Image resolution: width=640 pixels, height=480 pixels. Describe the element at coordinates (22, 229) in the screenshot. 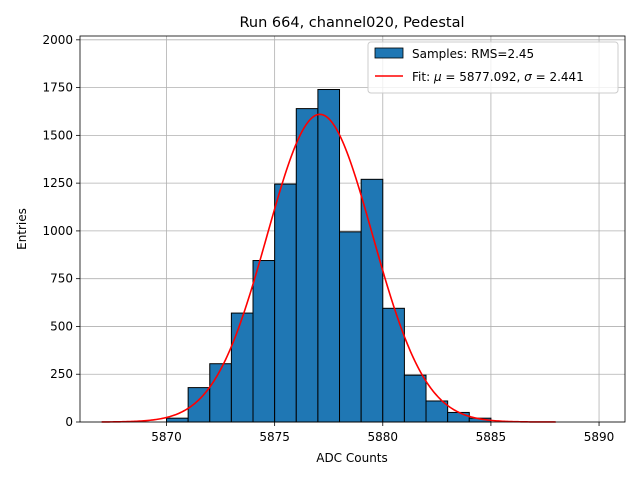

I see `y-axis-label: Entries` at that location.